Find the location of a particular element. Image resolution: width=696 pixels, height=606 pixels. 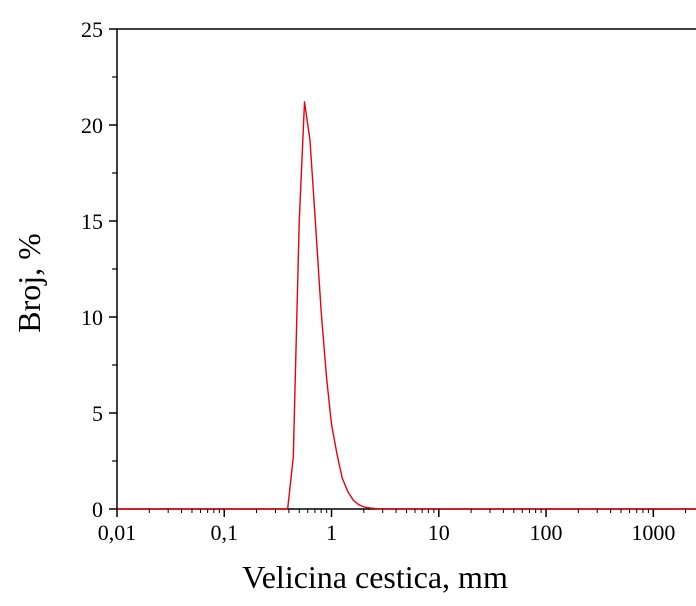

y-tick-label: 10 is located at coordinates (92, 317).